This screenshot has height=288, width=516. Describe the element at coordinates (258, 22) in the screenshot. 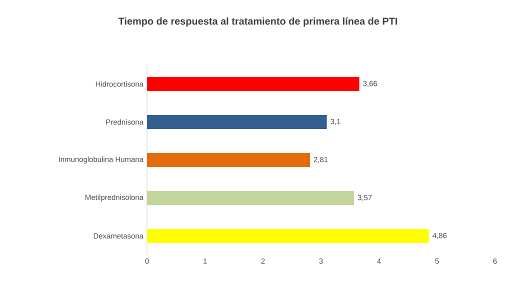

I see `chart-title: Tiempo de respuesta al tratamiento de primera línea de PTI` at that location.